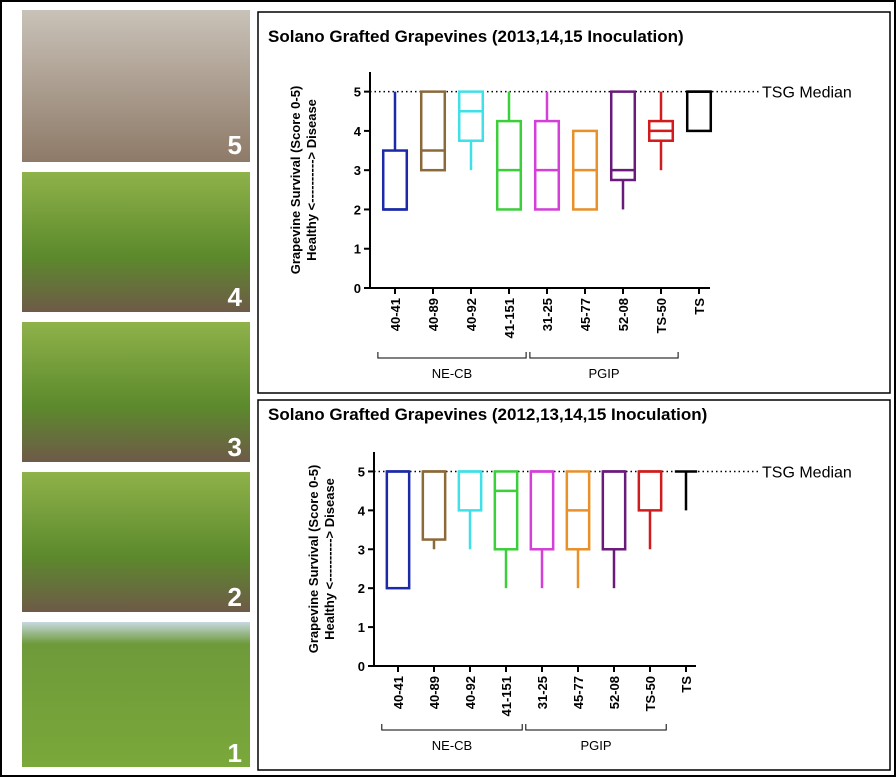  What do you see at coordinates (235, 447) in the screenshot?
I see `photo-label: 3` at bounding box center [235, 447].